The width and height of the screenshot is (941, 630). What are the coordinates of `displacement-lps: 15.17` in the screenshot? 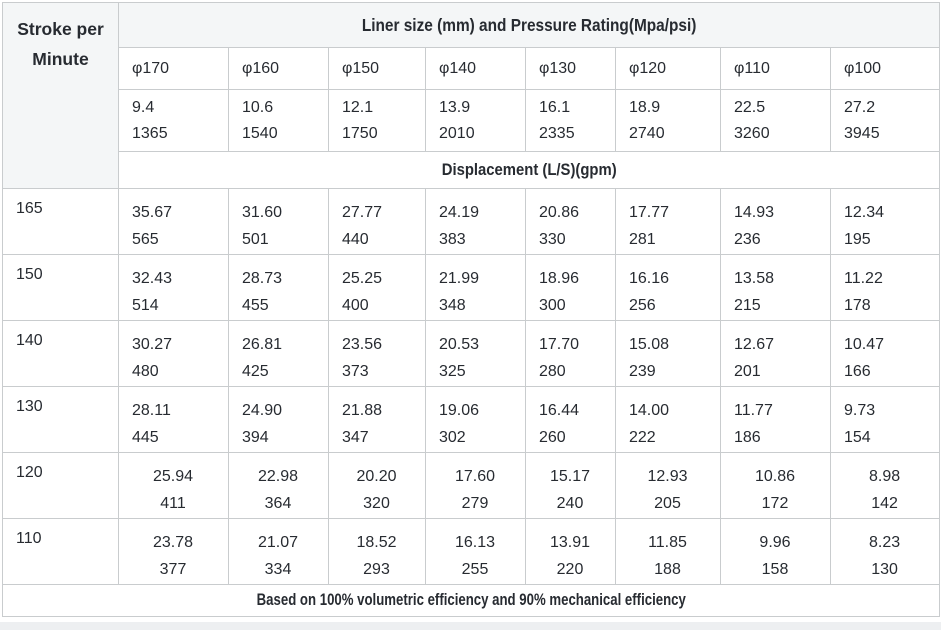 It's located at (570, 476).